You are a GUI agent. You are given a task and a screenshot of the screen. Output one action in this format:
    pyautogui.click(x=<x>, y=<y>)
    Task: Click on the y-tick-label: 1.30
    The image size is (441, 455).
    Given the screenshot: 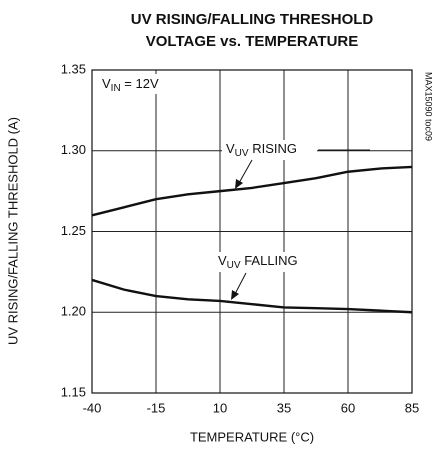 What is the action you would take?
    pyautogui.click(x=73, y=149)
    